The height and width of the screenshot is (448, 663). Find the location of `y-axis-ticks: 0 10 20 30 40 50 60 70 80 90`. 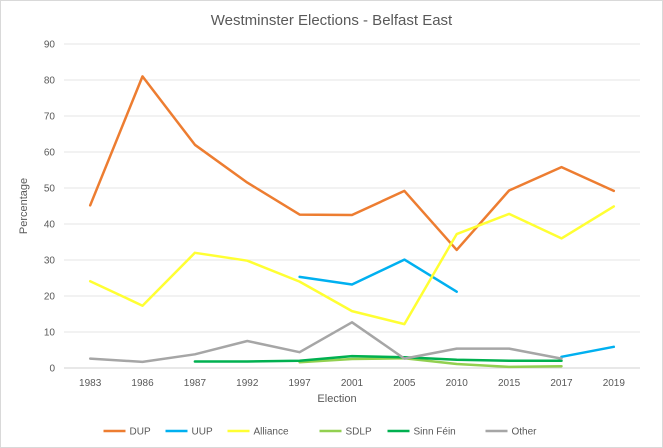

y-axis-ticks: 0 10 20 30 40 50 60 70 80 90 is located at coordinates (50, 207).